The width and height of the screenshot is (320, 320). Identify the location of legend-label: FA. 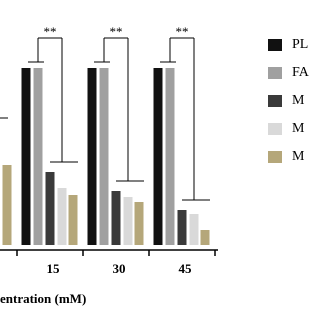
(301, 72).